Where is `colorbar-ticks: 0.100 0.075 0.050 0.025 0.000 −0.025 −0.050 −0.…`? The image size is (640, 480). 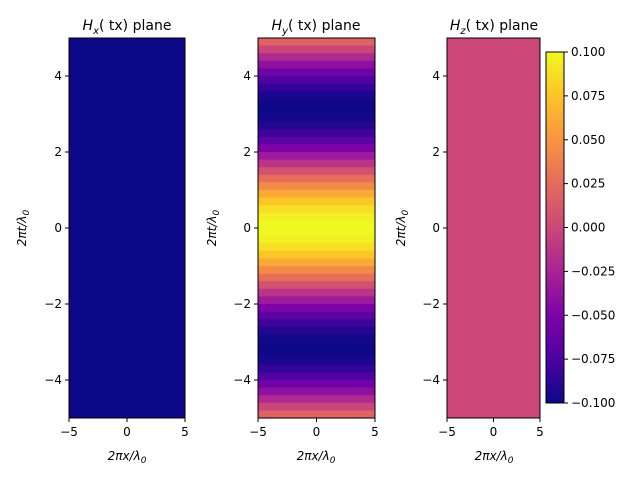 colorbar-ticks: 0.100 0.075 0.050 0.025 0.000 −0.025 −0.050 −0.… is located at coordinates (589, 227).